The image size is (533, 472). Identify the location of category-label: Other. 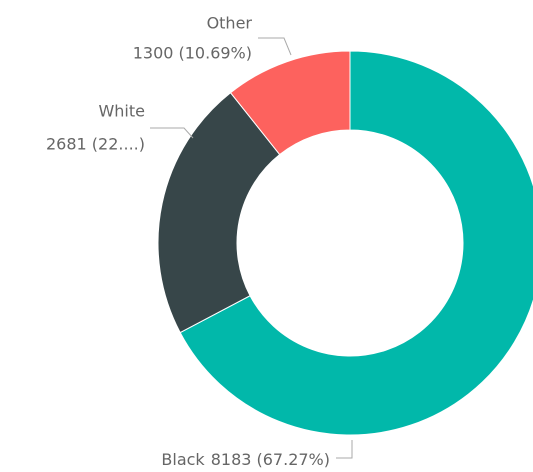
(230, 23).